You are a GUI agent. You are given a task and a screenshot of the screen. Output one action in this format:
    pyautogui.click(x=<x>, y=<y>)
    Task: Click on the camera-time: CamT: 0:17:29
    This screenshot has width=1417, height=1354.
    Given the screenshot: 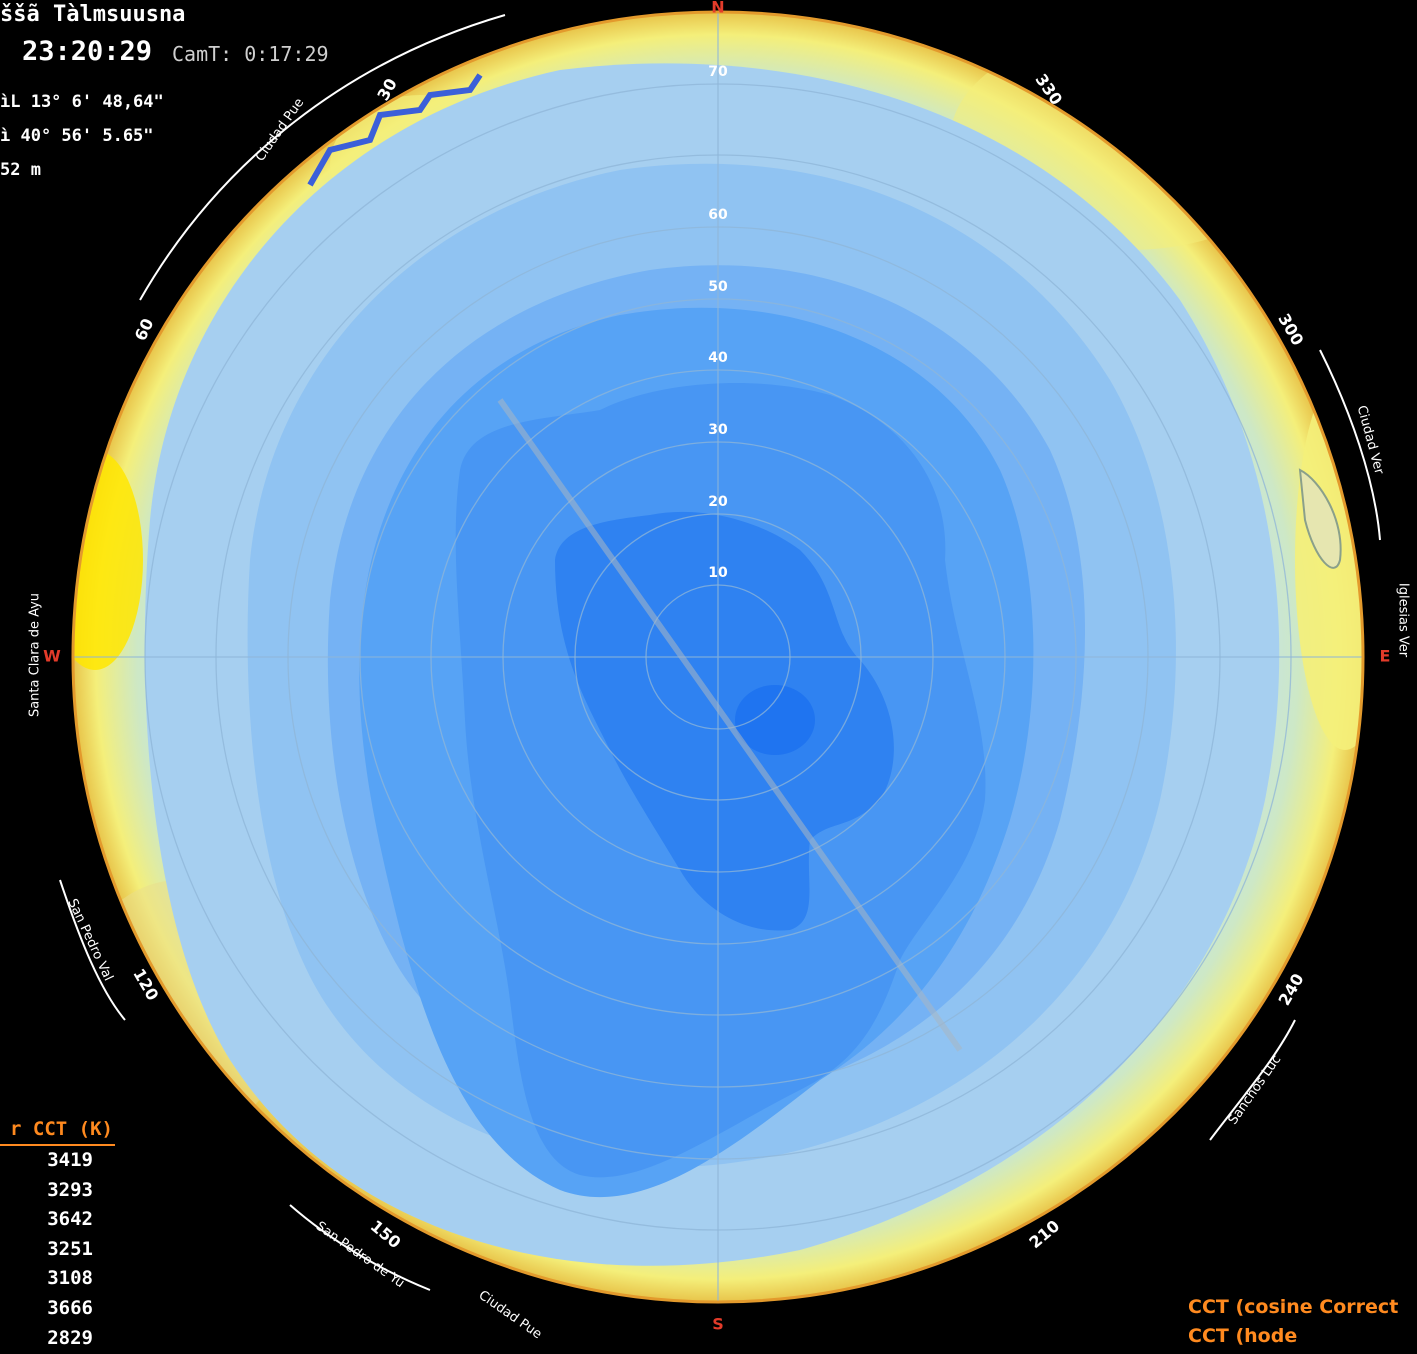 What is the action you would take?
    pyautogui.click(x=250, y=54)
    